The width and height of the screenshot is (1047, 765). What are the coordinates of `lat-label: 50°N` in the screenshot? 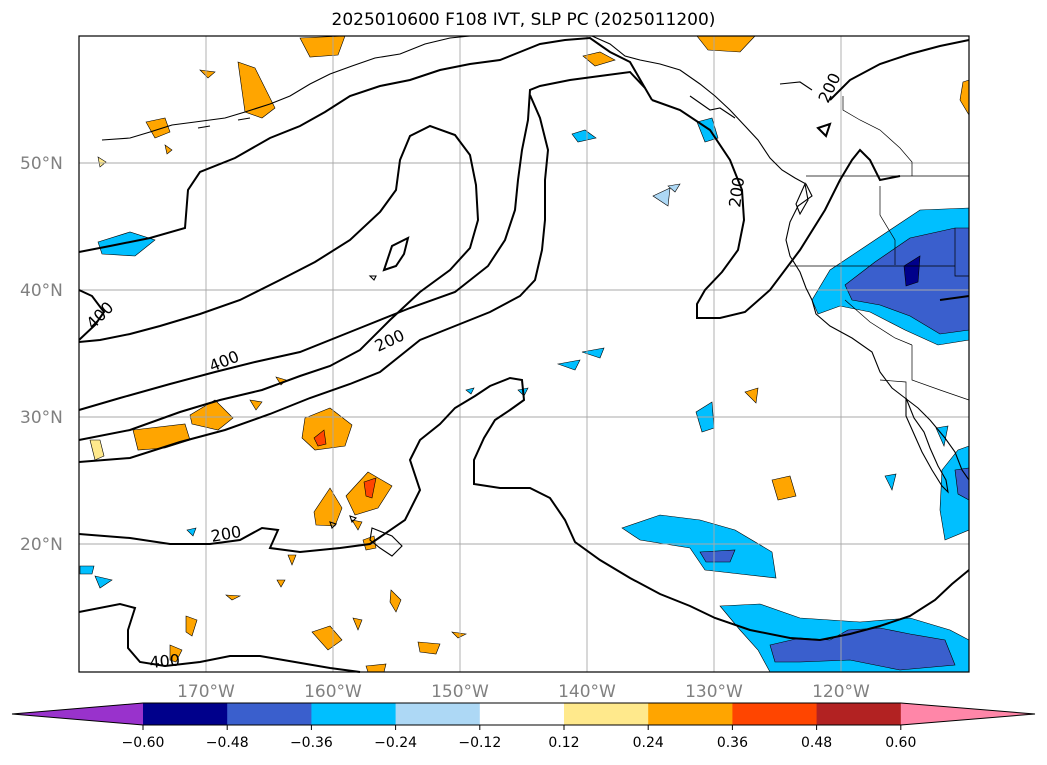 It's located at (41, 164).